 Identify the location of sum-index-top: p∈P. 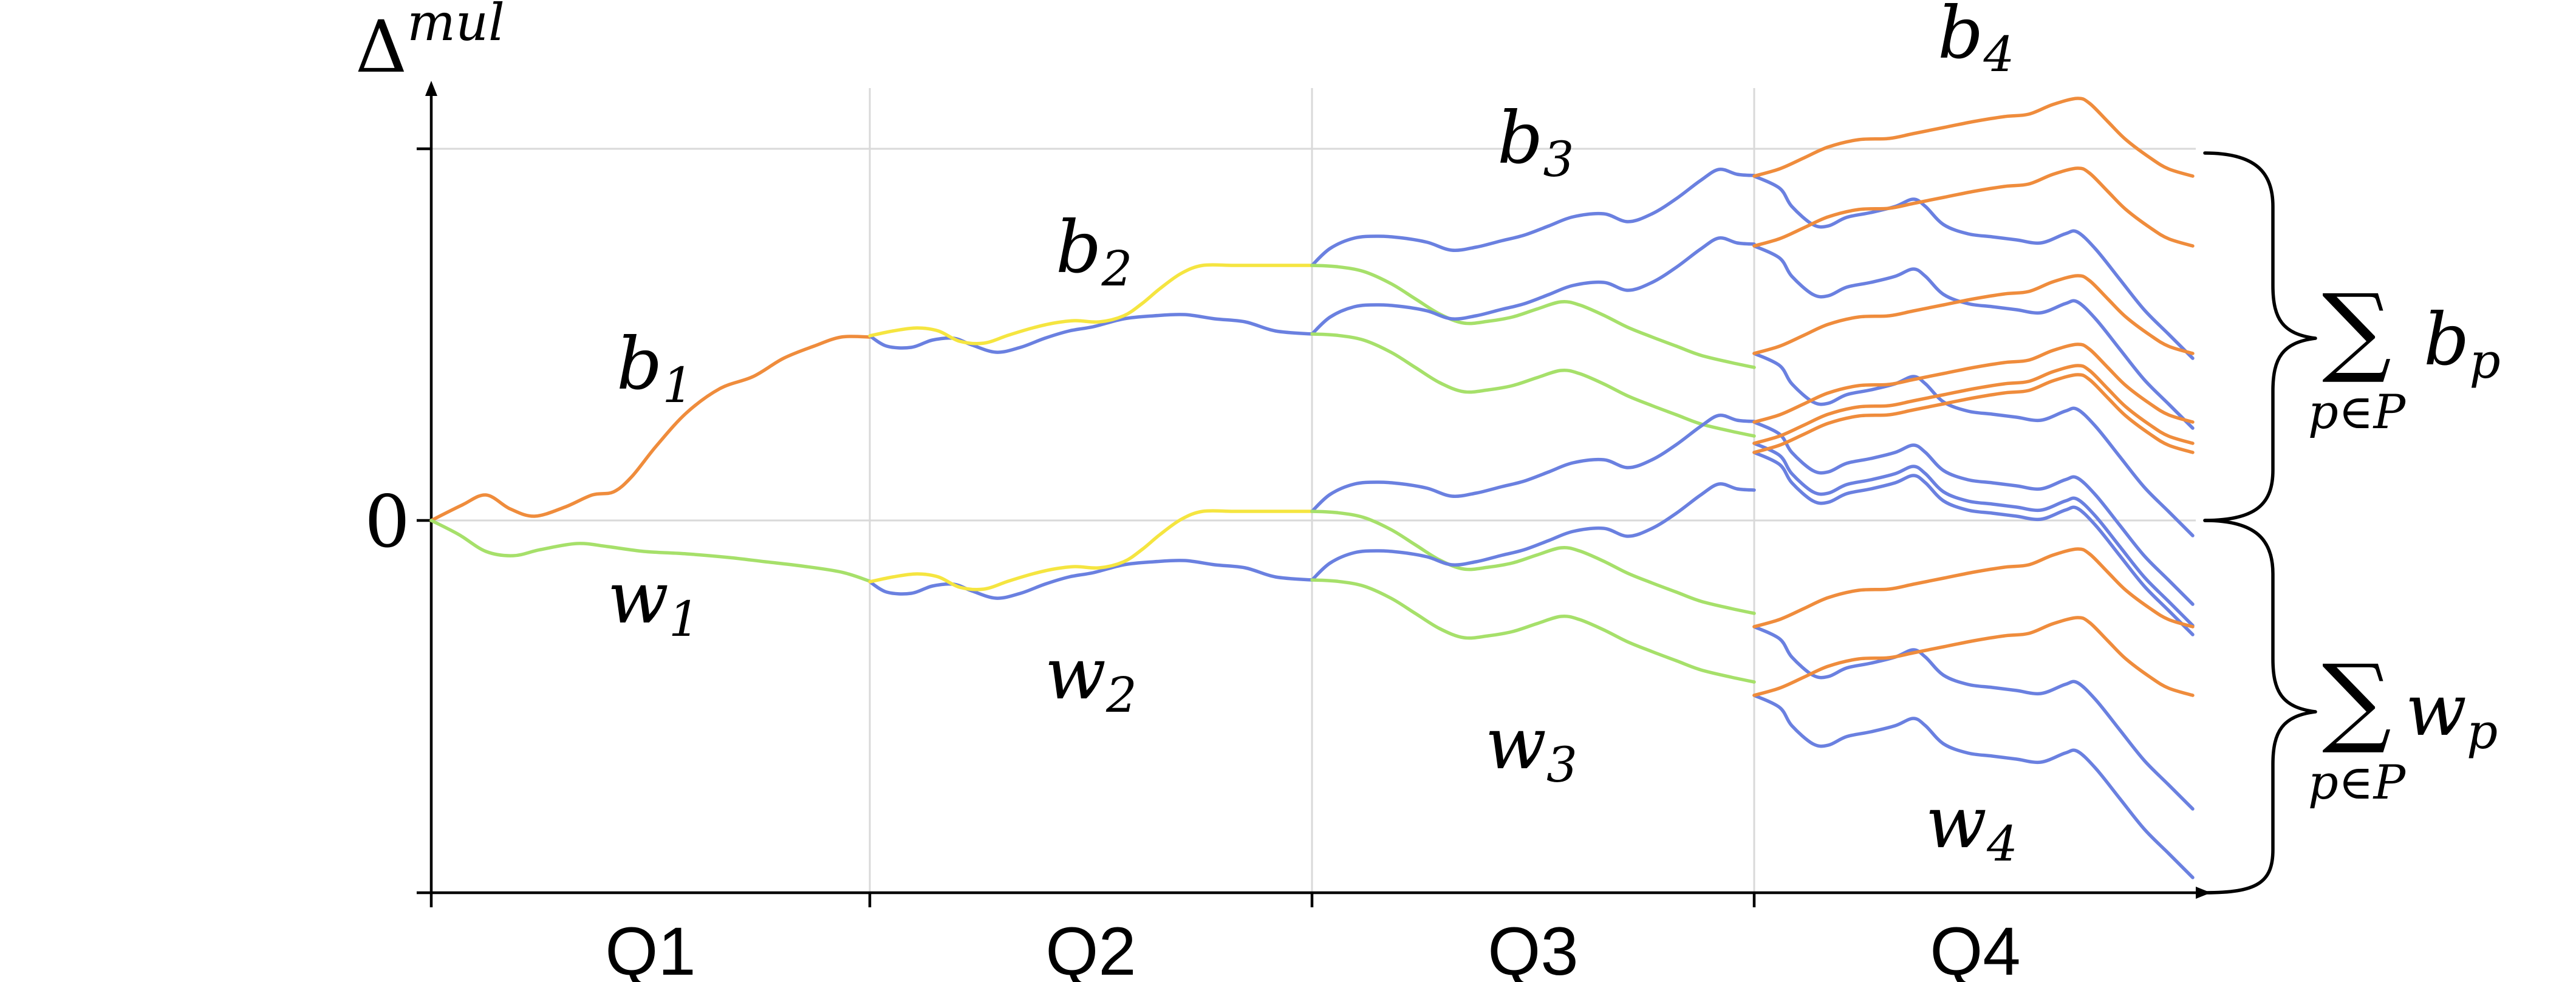
(2357, 413).